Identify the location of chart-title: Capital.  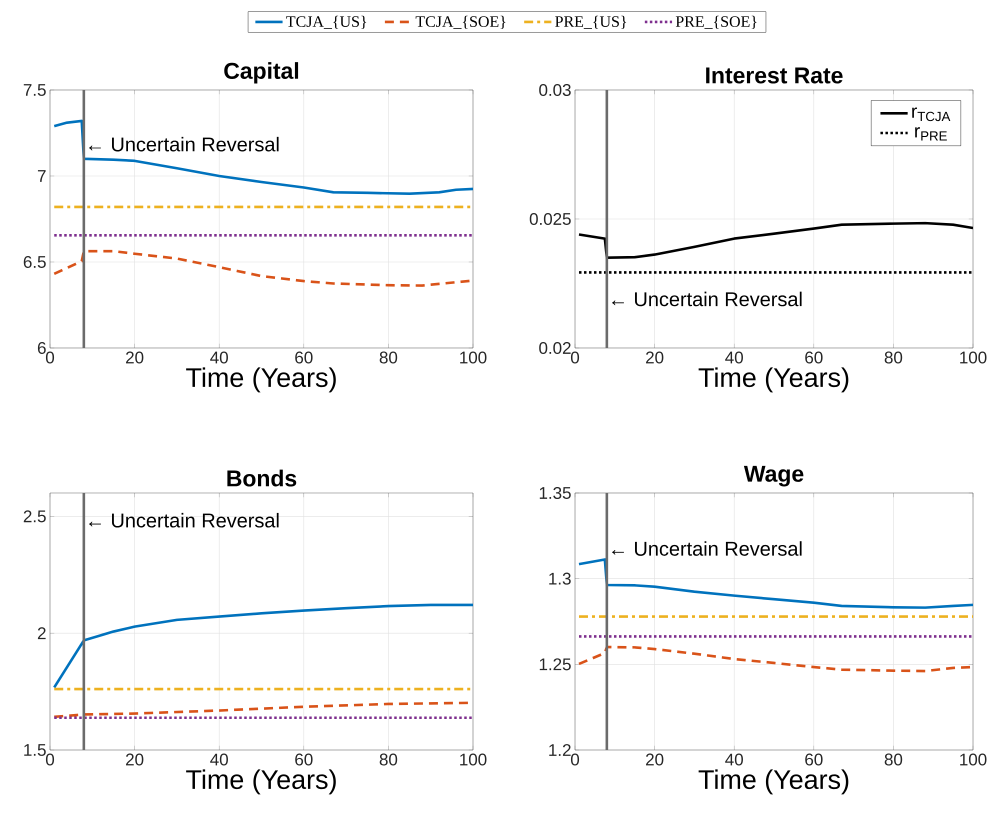
(261, 73).